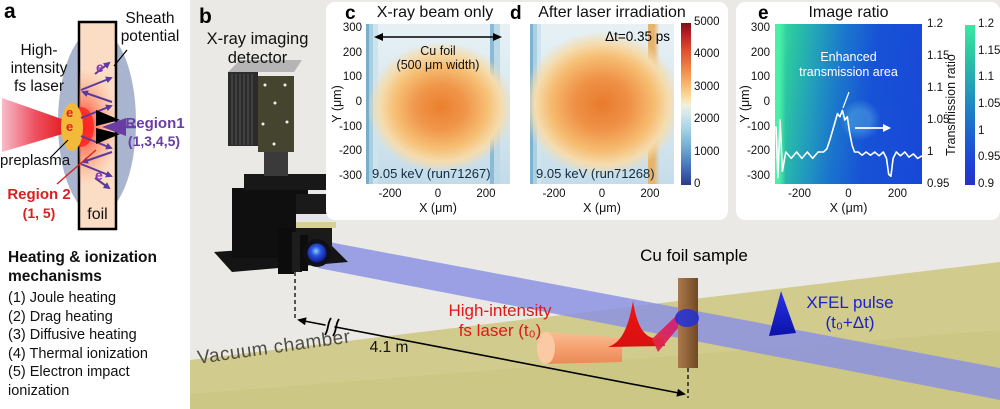 The image size is (1000, 409). Describe the element at coordinates (766, 101) in the screenshot. I see `y-tick-label: 0` at that location.